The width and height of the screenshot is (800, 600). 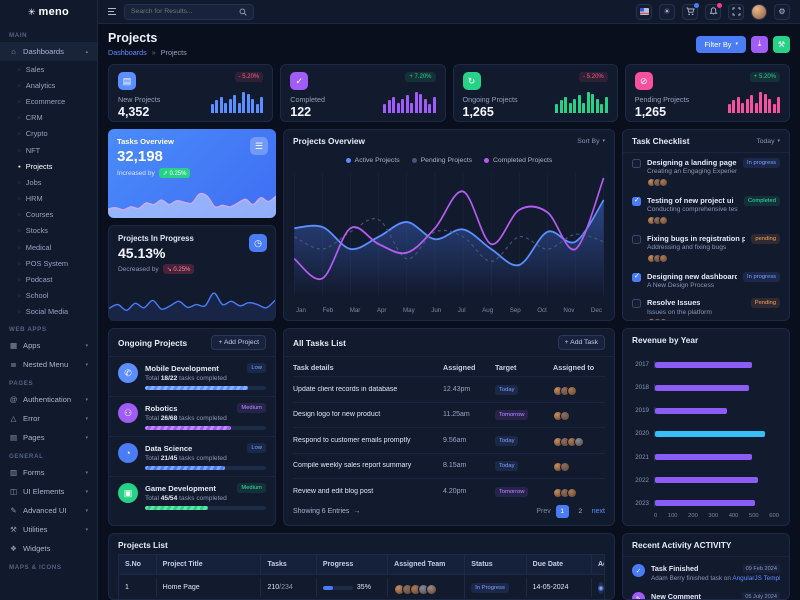 I want to click on chevron-down-icon: ▾, so click(x=86, y=510).